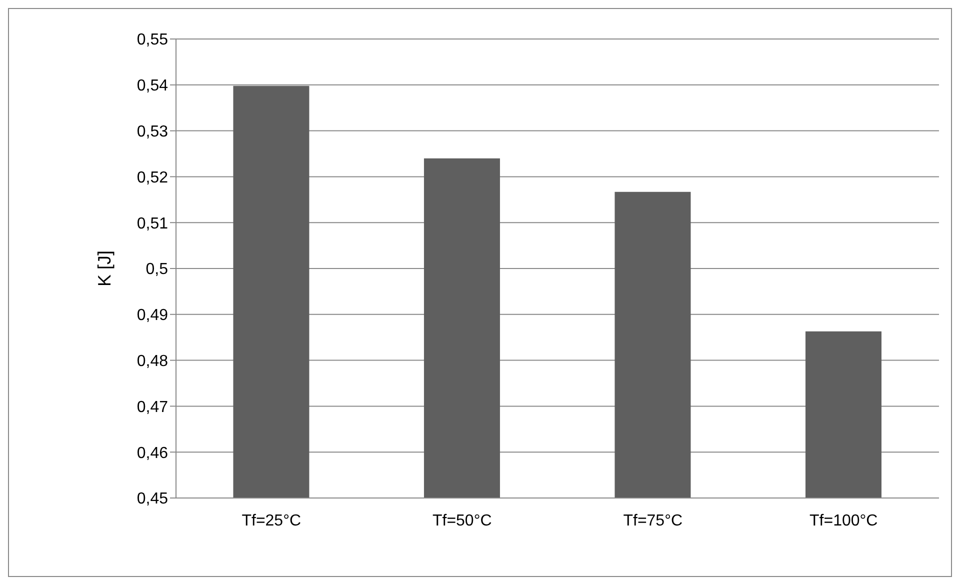 The image size is (960, 581). Describe the element at coordinates (152, 453) in the screenshot. I see `y-tick-label: 0,46` at that location.